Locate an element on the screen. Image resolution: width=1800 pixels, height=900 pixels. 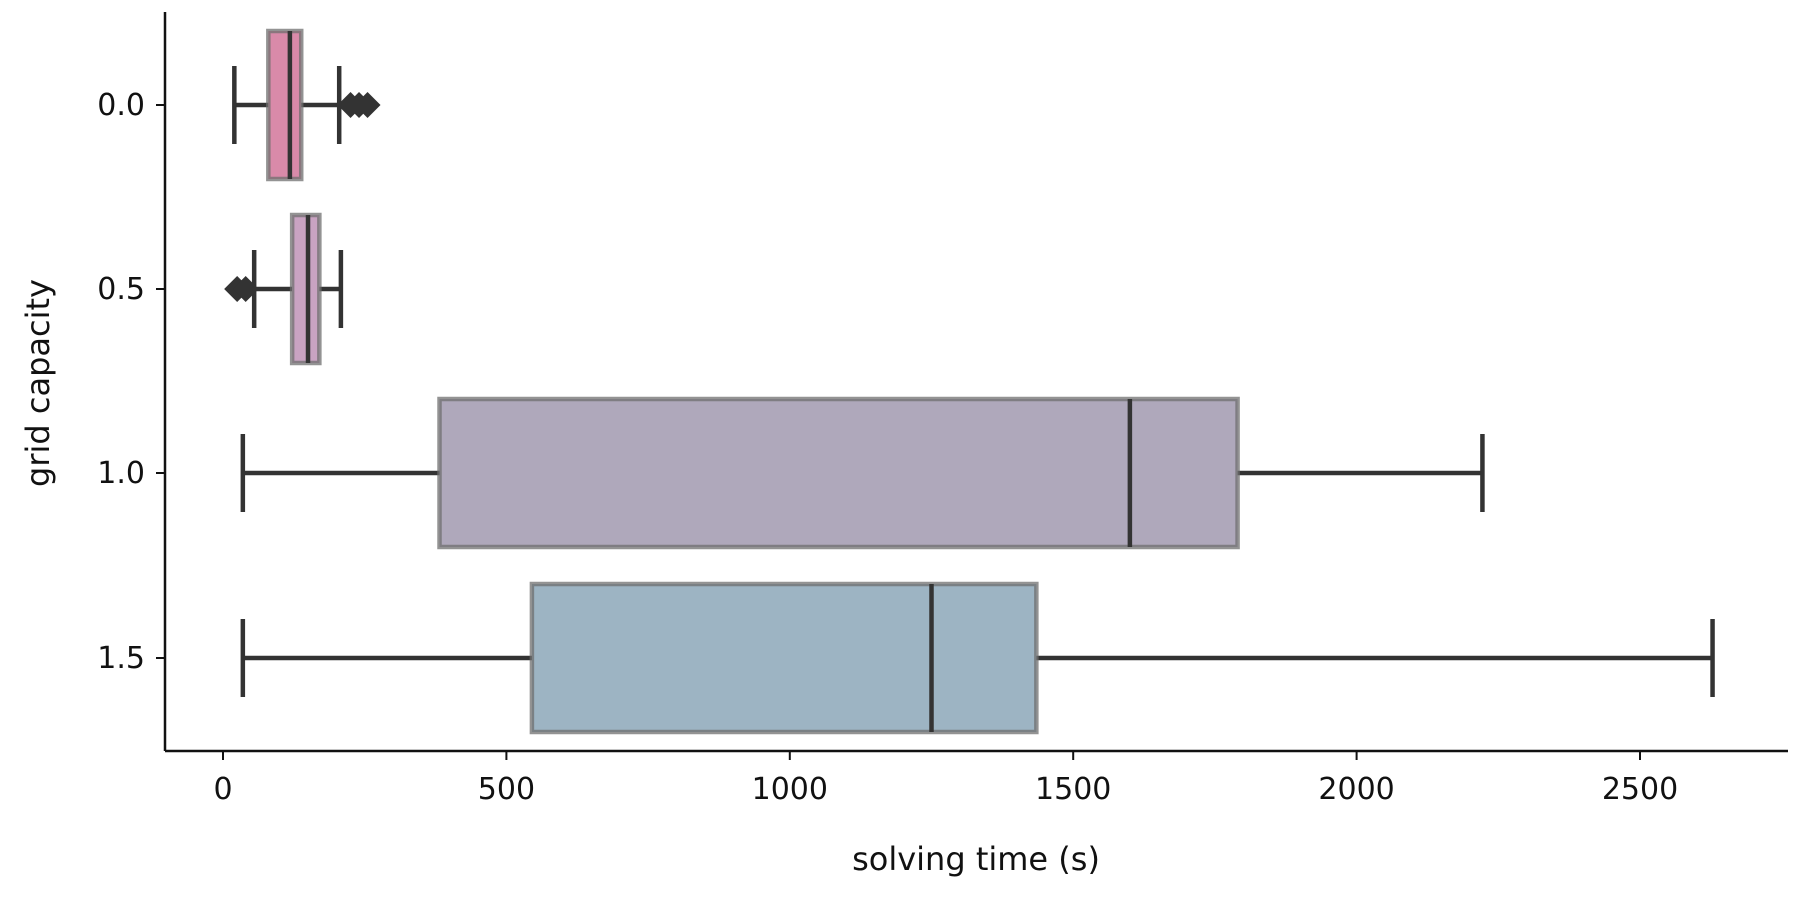
box-group-1.0 is located at coordinates (862, 473).